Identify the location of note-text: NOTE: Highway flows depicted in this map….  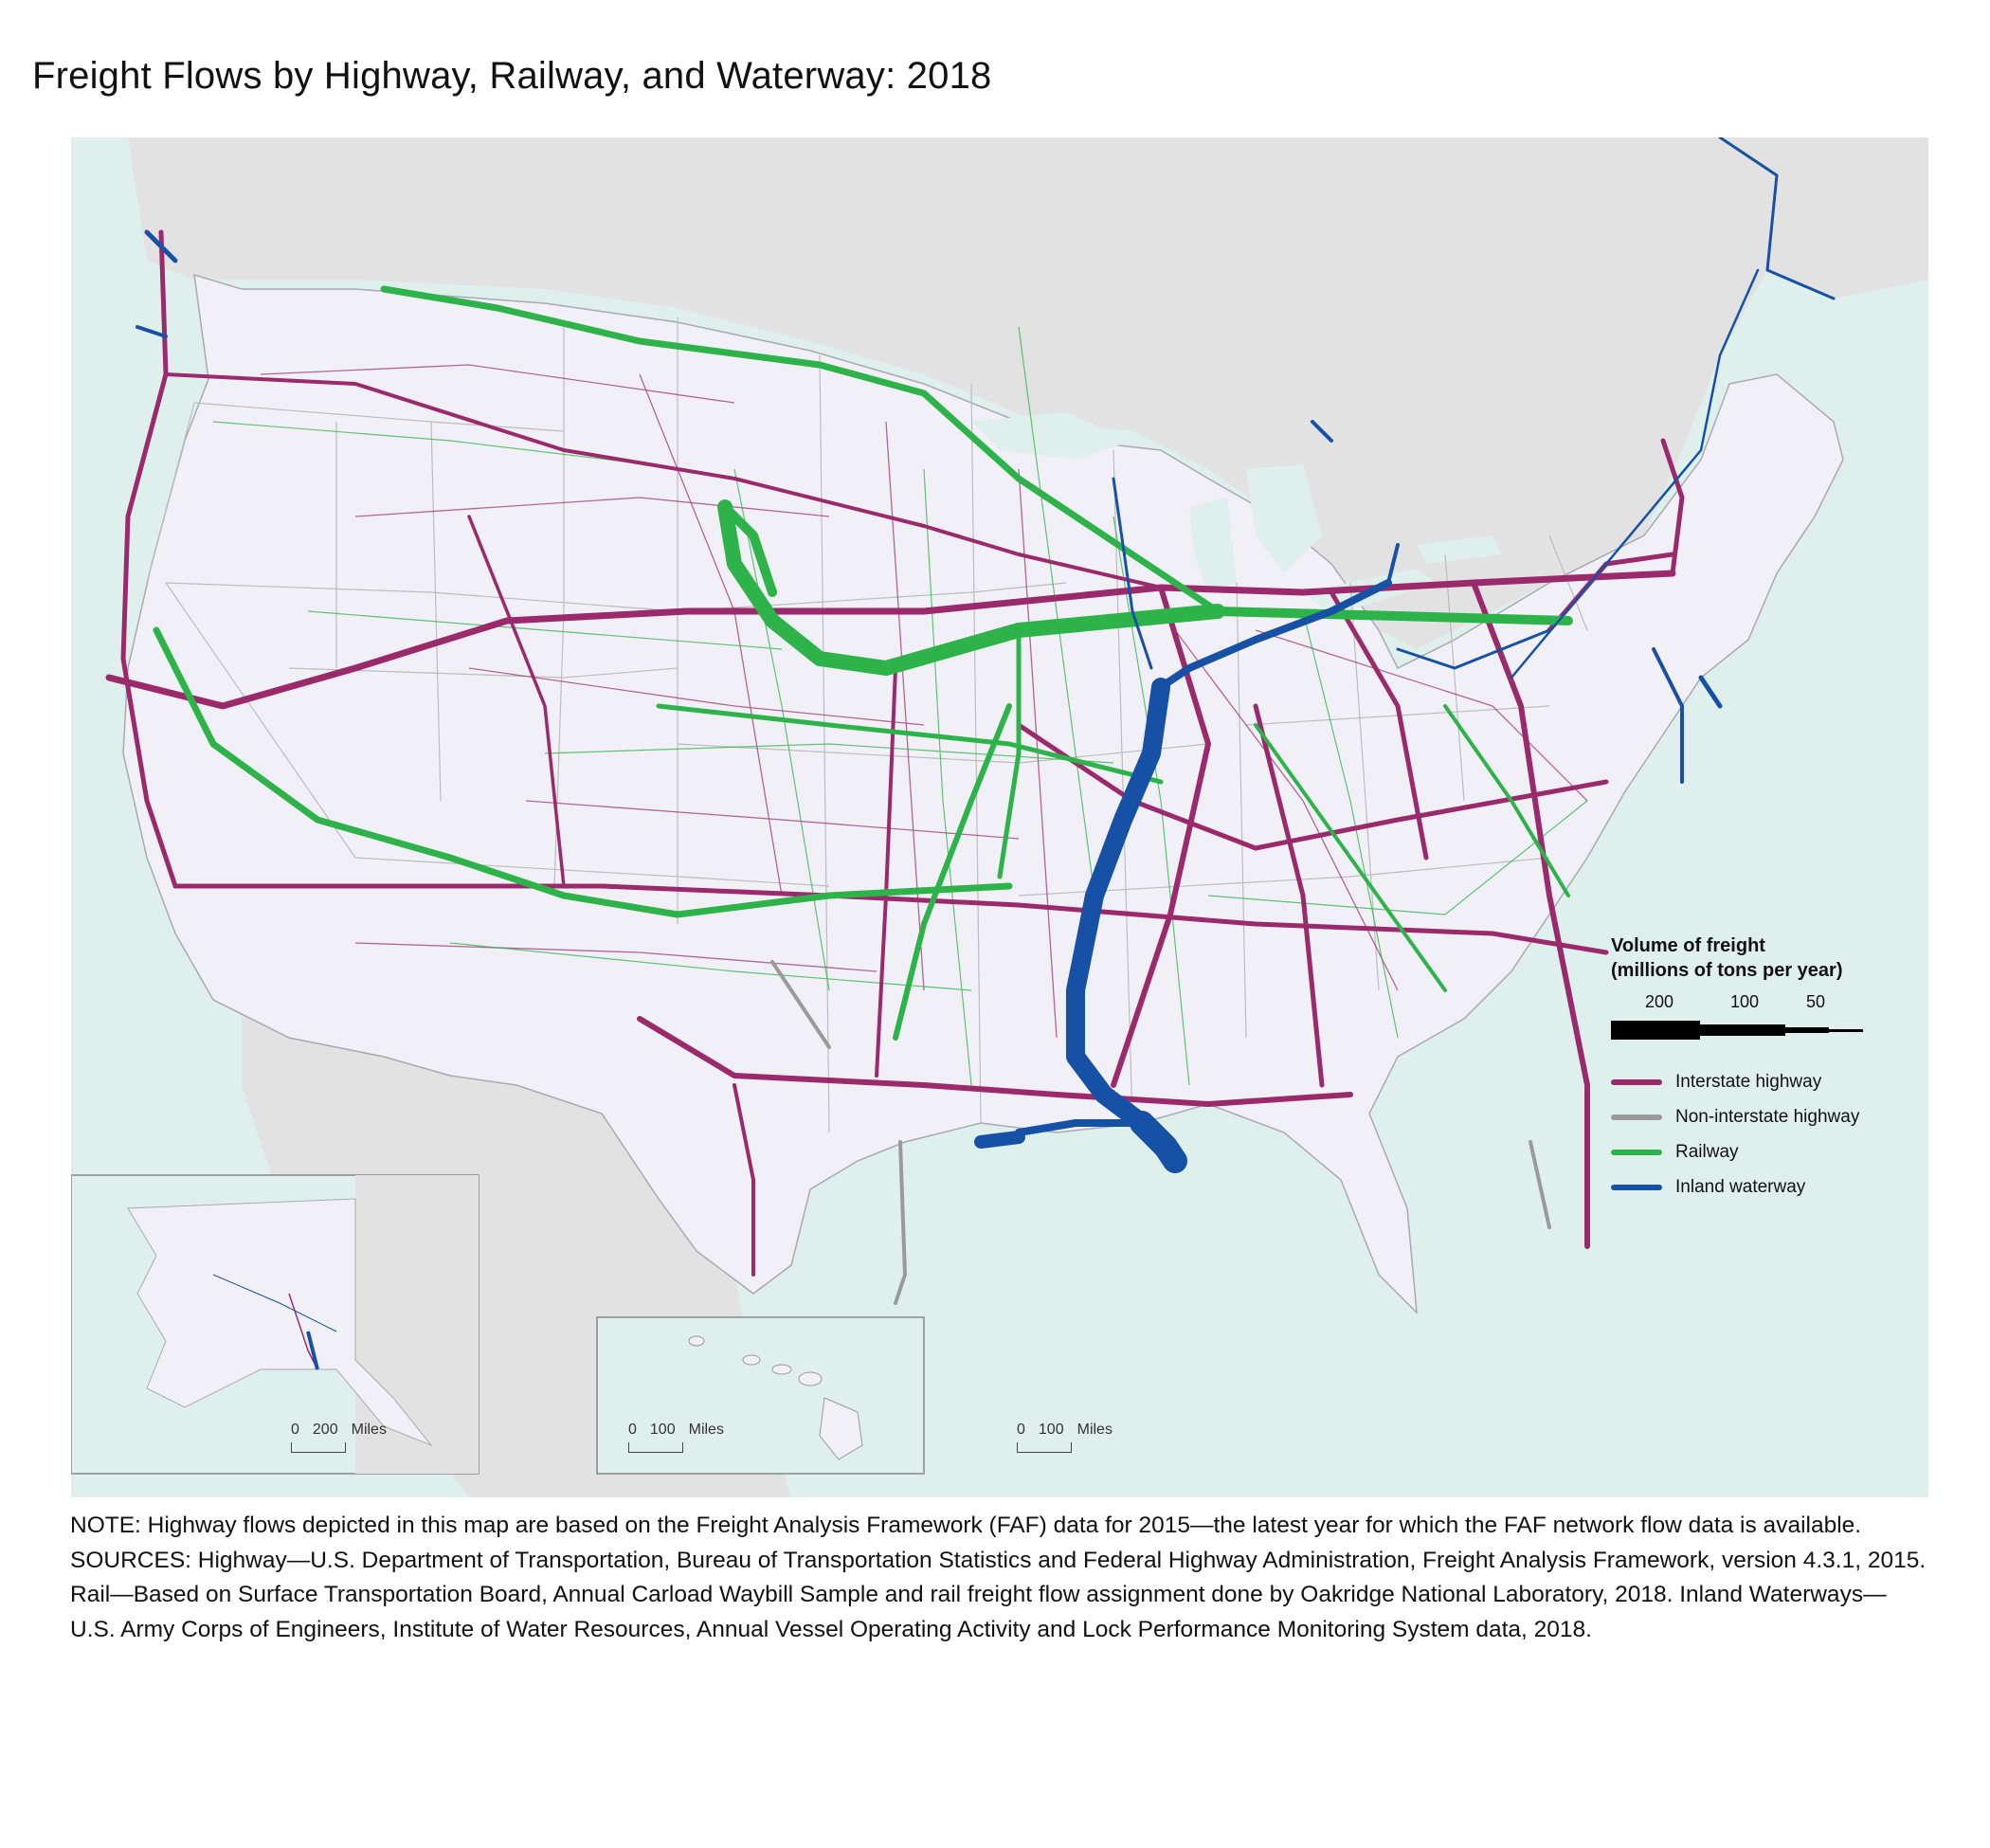
(966, 1525).